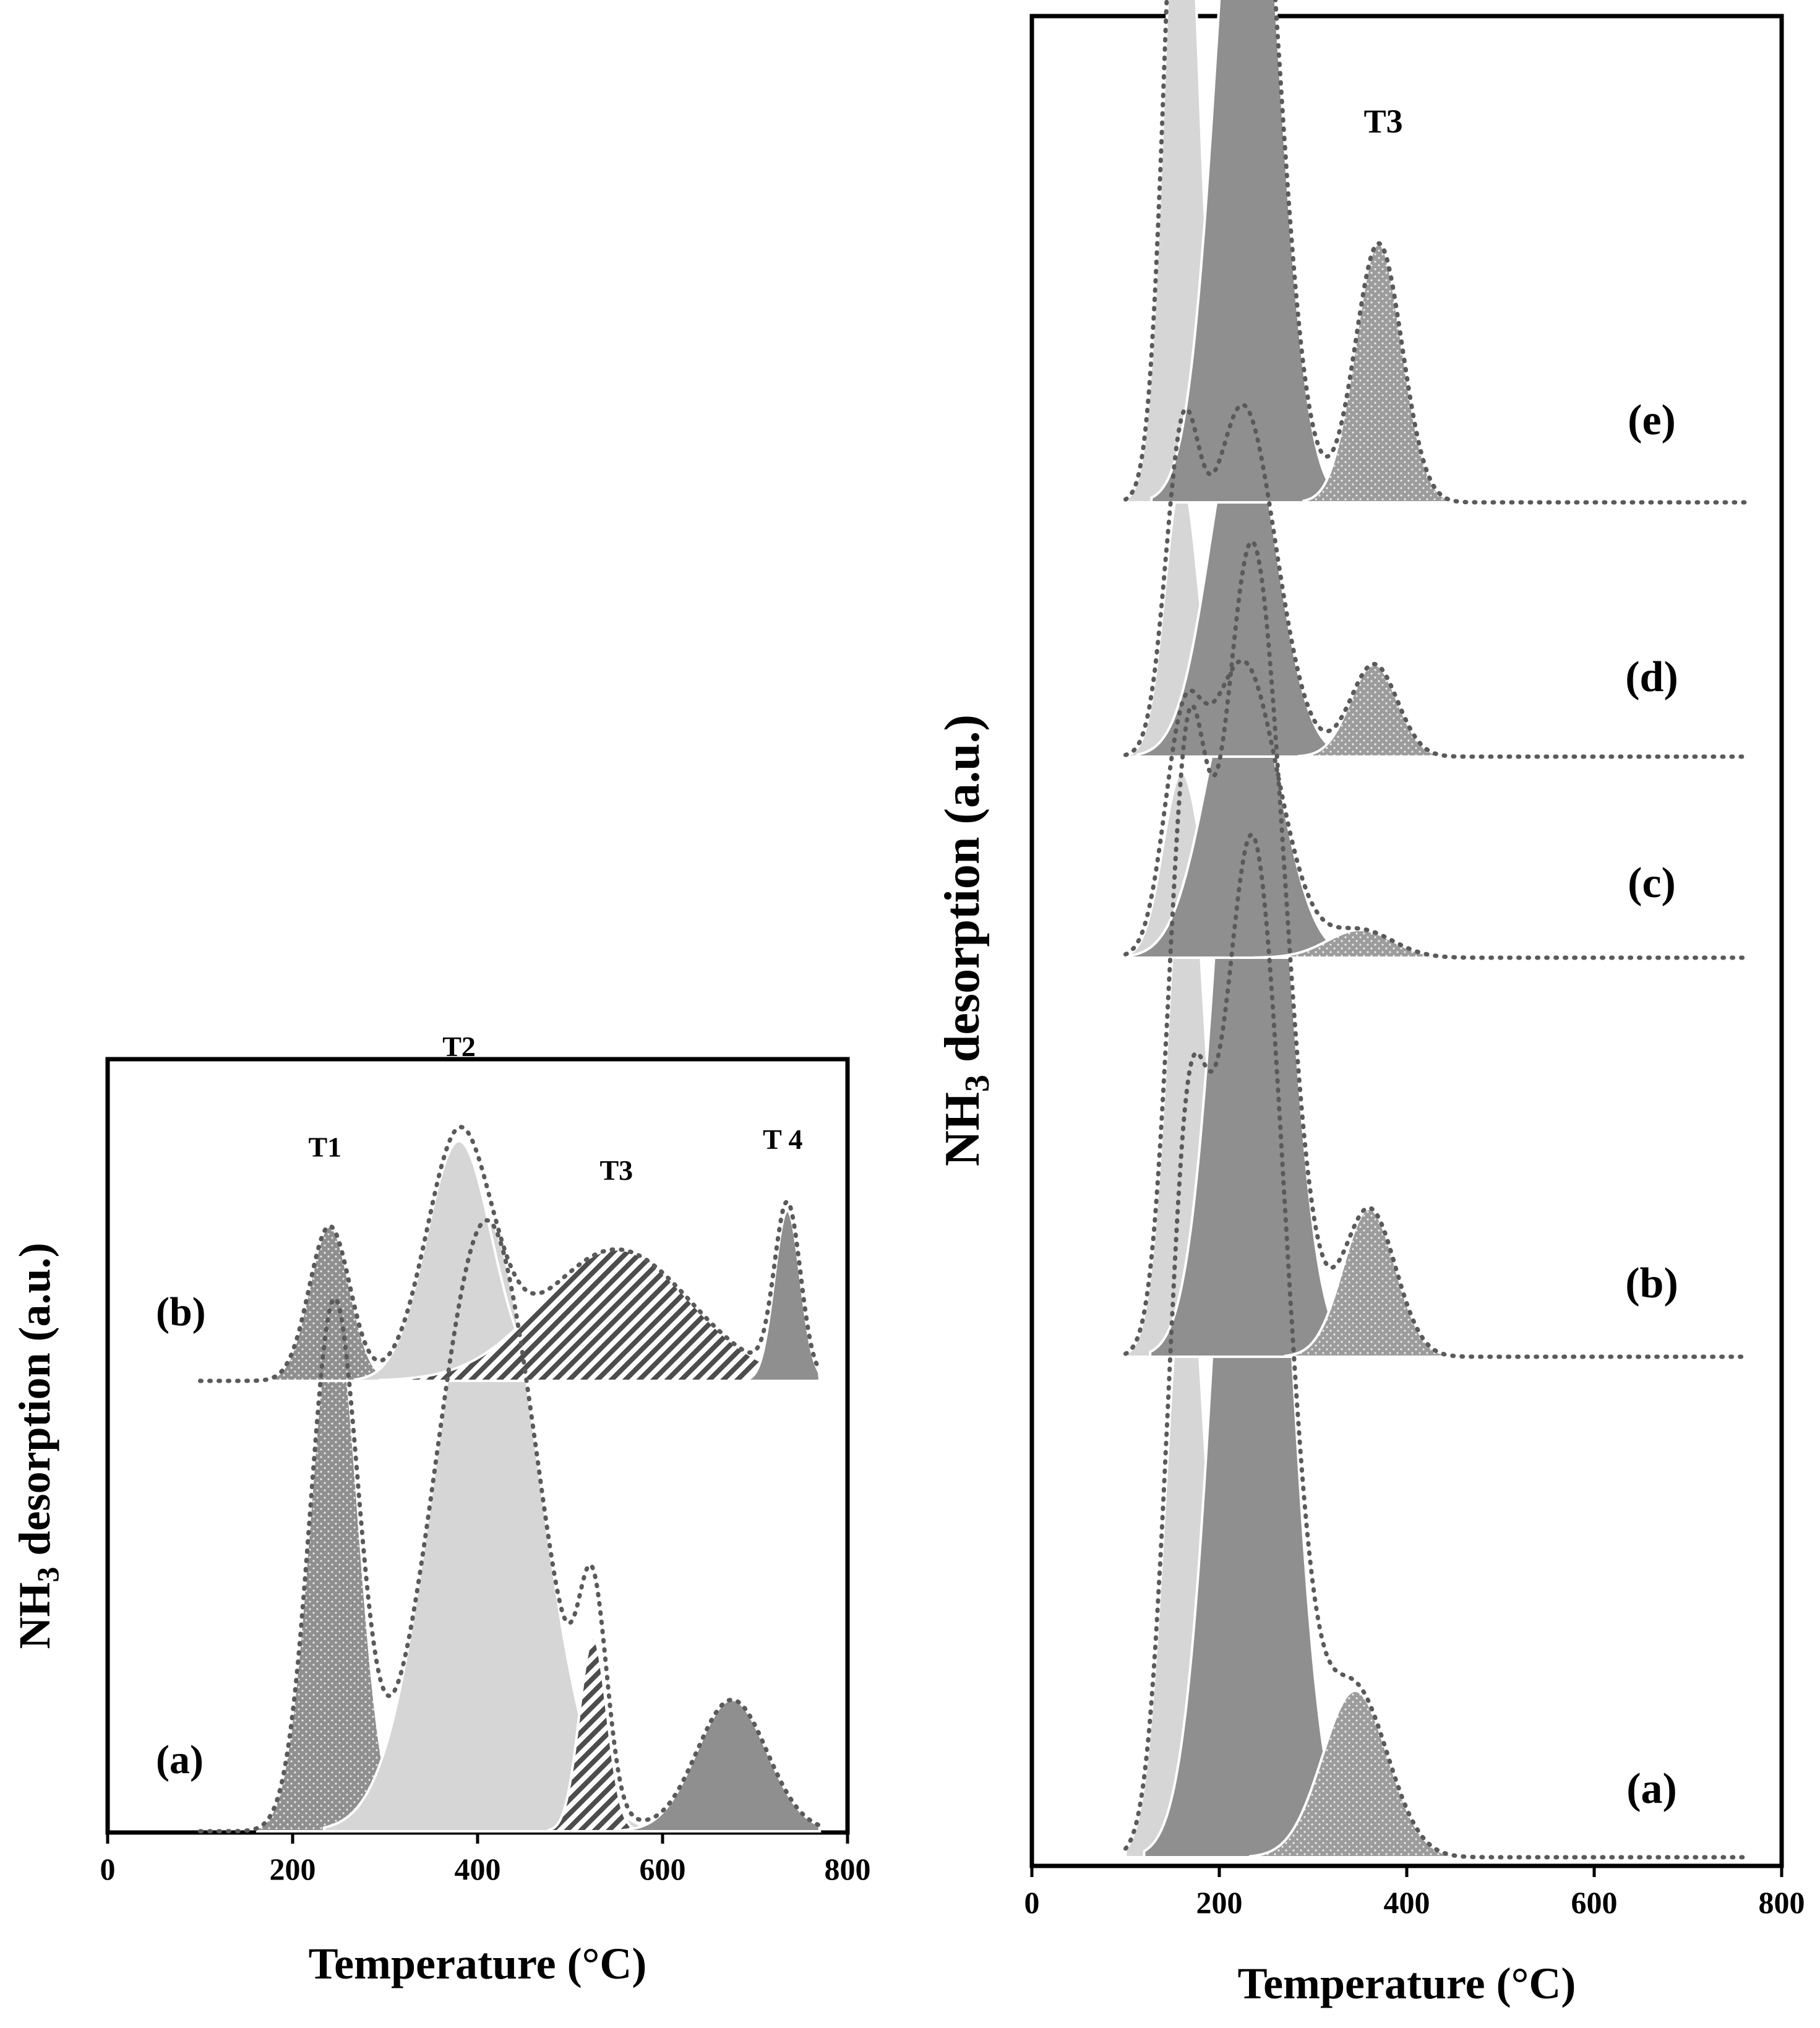 This screenshot has width=1820, height=2028. I want to click on peak-t3-left-trace-a, so click(593, 1734).